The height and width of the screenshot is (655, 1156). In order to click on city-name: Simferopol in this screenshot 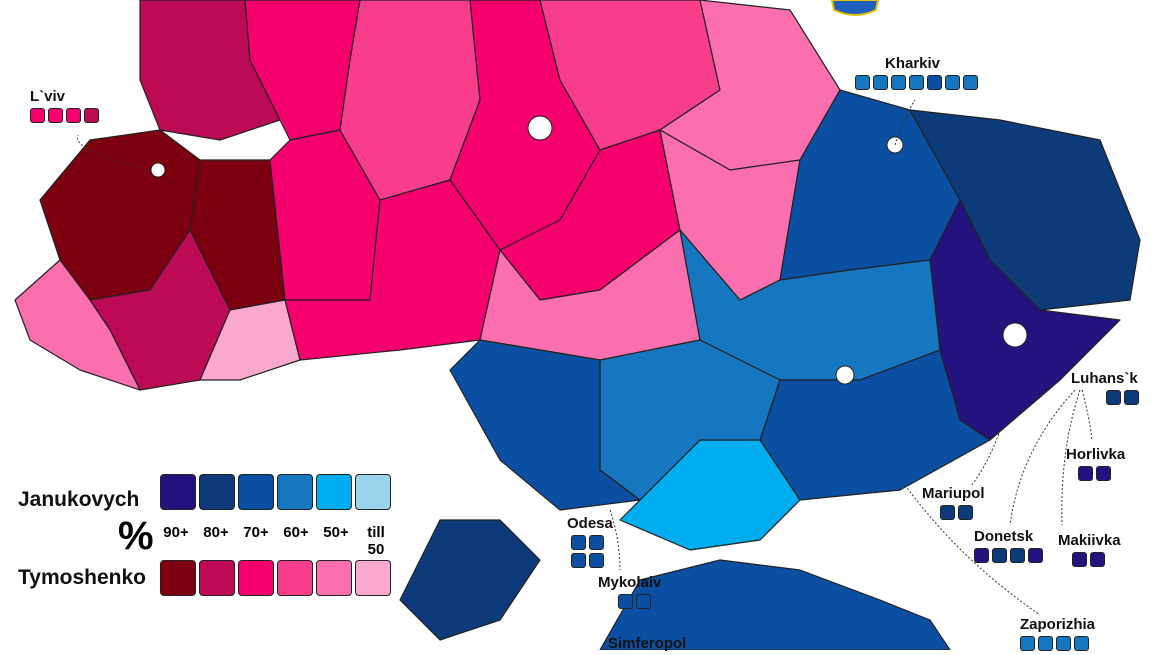, I will do `click(647, 643)`.